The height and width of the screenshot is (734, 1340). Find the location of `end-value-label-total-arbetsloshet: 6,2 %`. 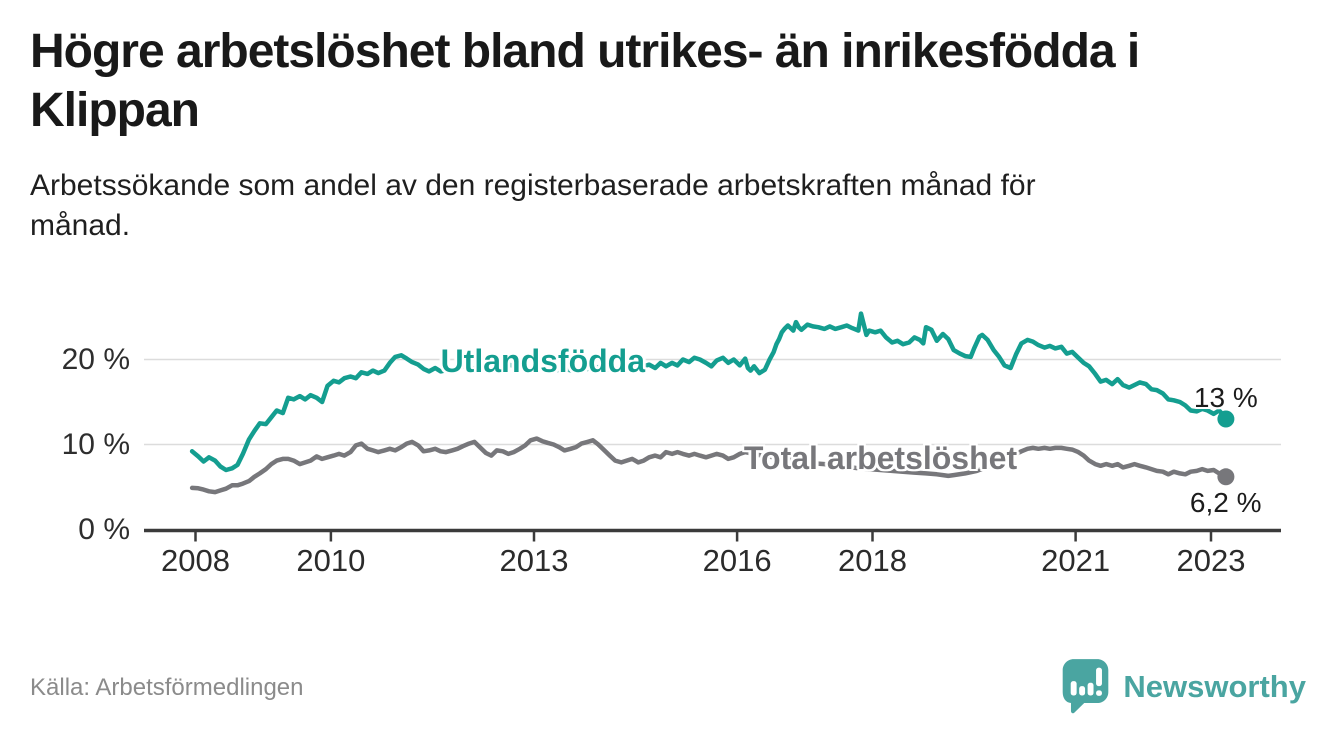

end-value-label-total-arbetsloshet: 6,2 % is located at coordinates (1225, 502).